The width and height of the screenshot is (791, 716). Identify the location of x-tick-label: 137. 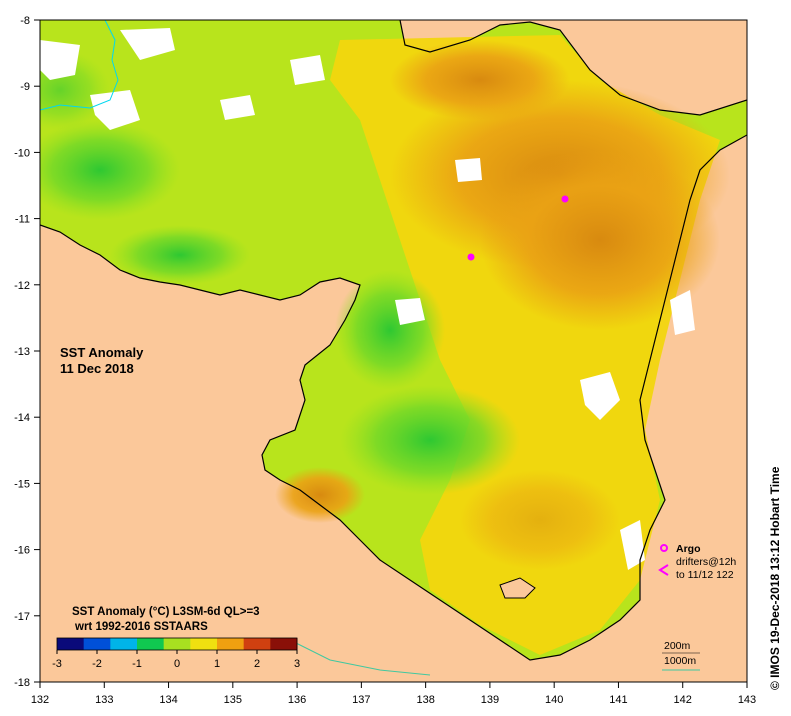
(361, 700).